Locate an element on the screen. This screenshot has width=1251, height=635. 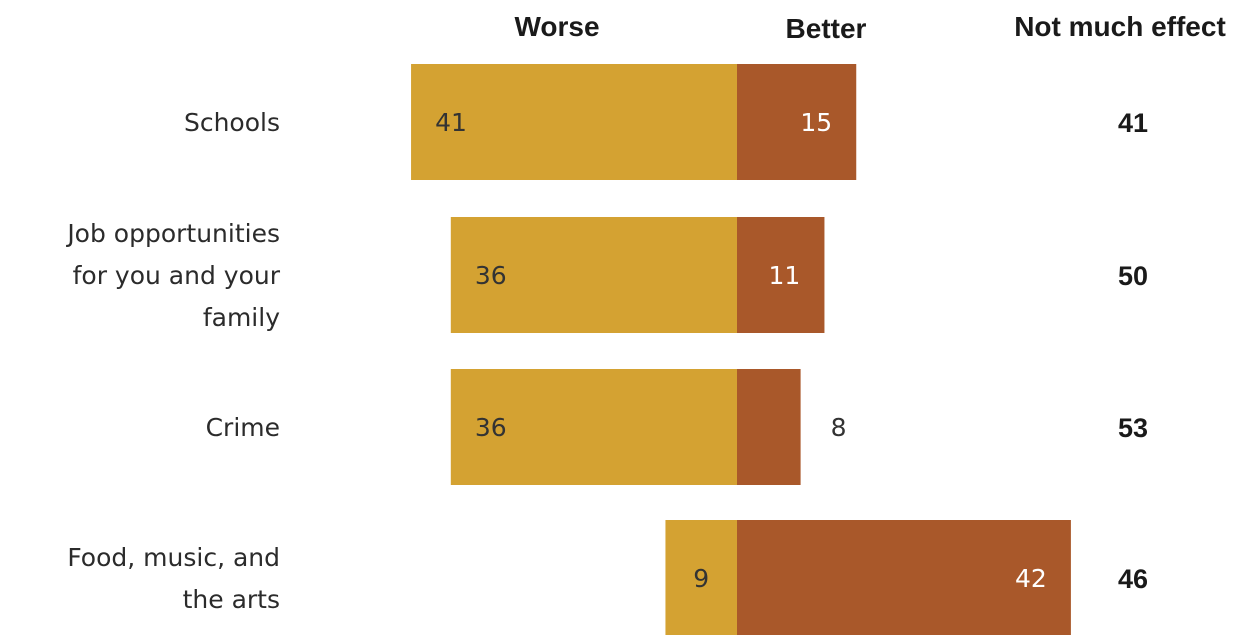
value-label-better: 8 is located at coordinates (839, 427).